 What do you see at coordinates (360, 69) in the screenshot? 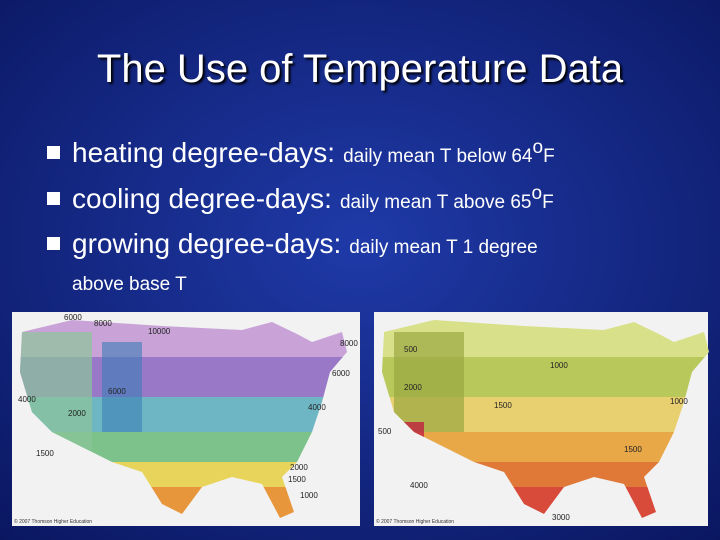
I see `slide-title: The Use of Temperature Data` at bounding box center [360, 69].